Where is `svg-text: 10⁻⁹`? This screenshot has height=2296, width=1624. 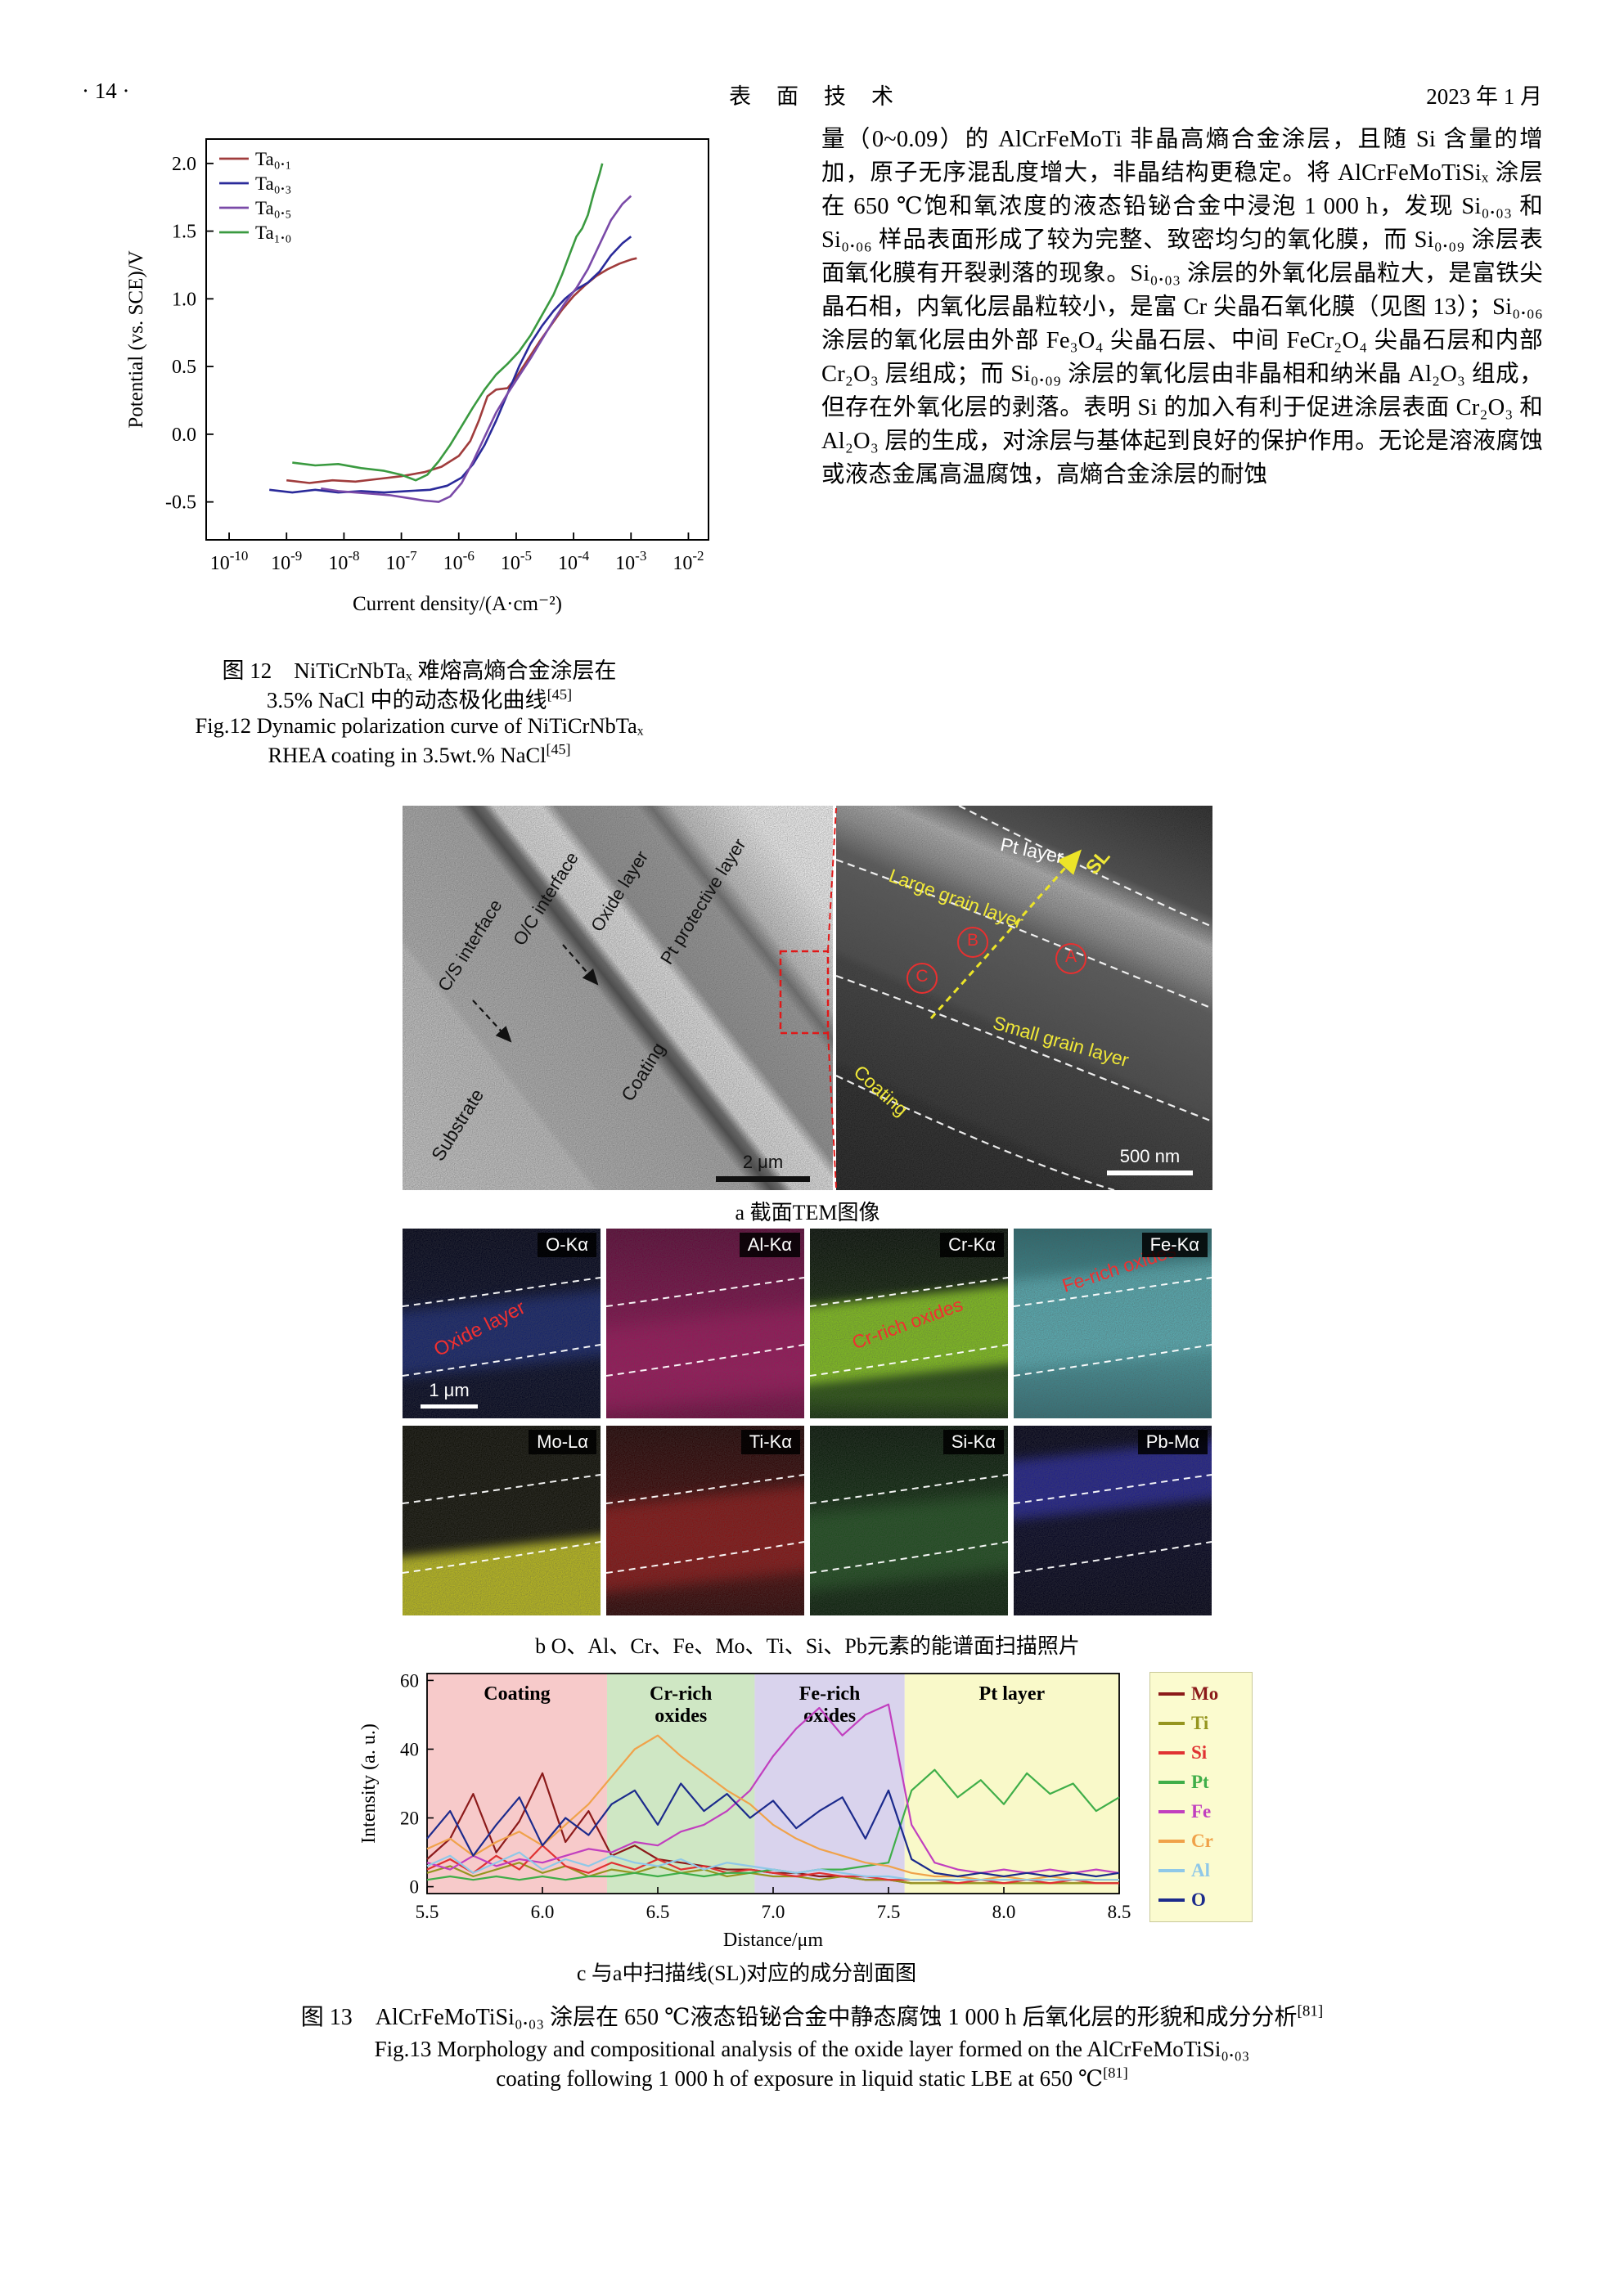 svg-text: 10⁻⁹ is located at coordinates (286, 561).